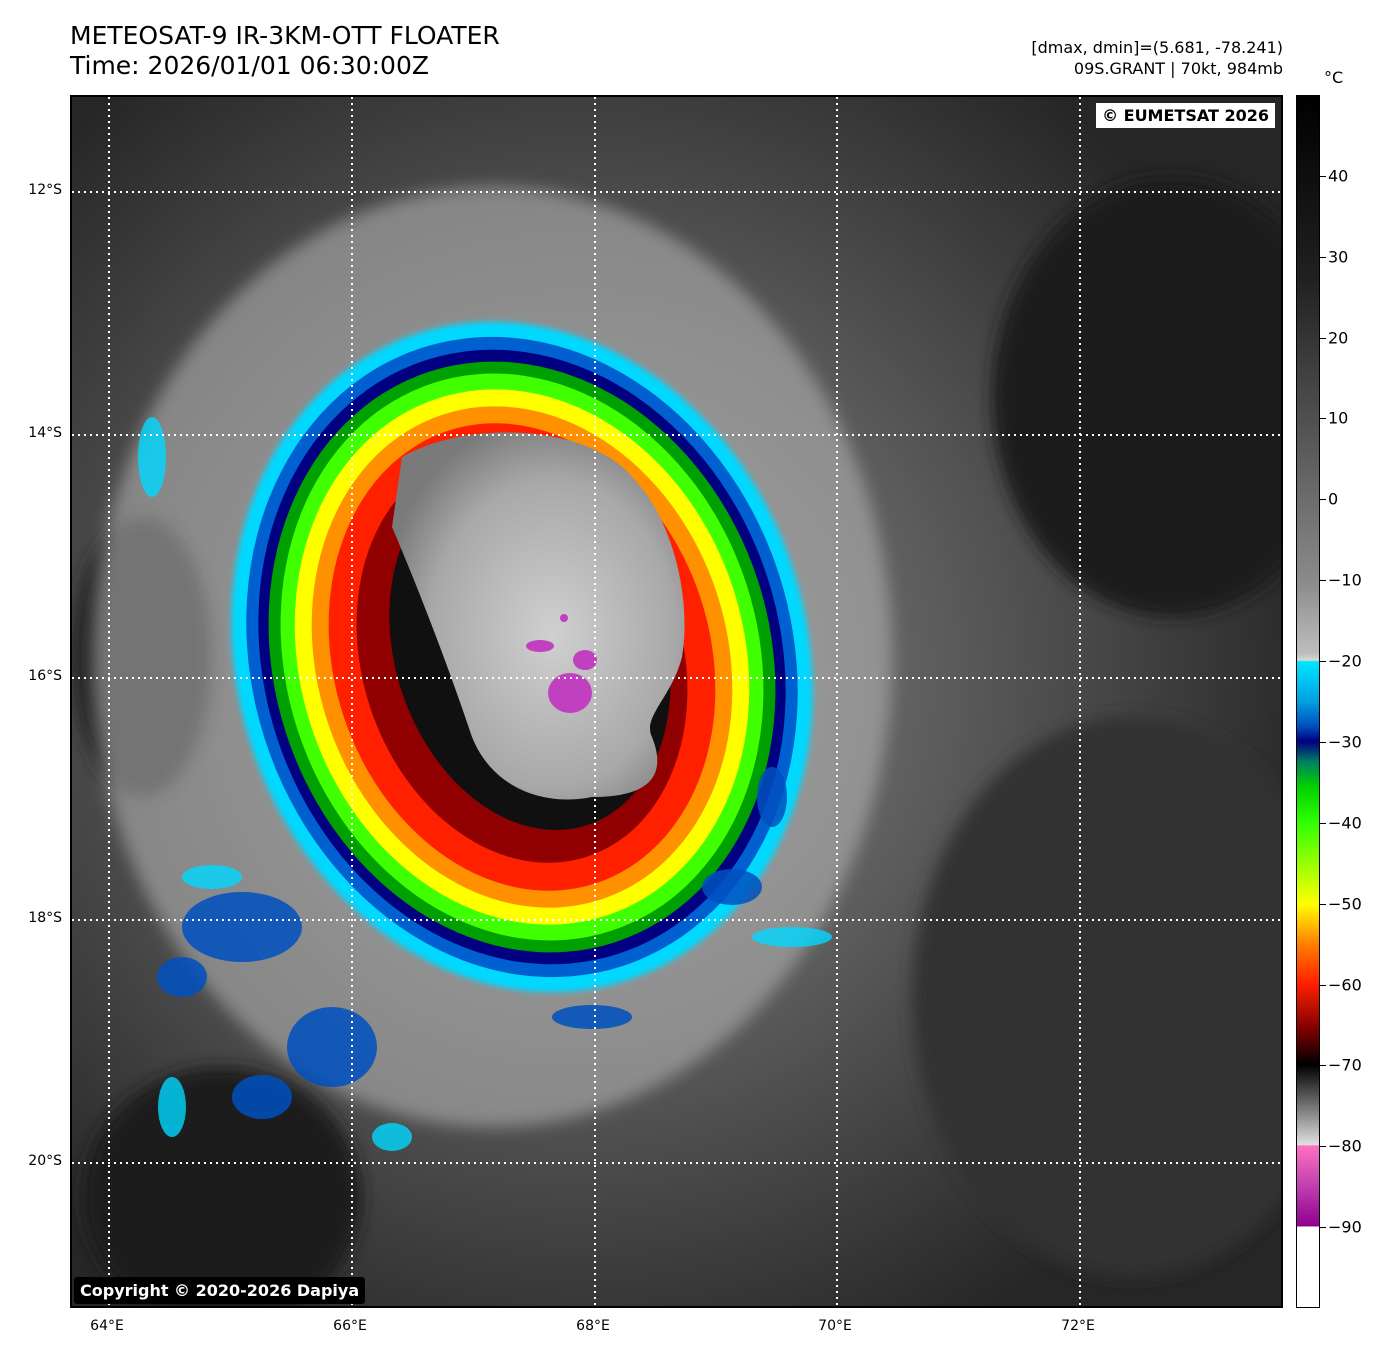 The image size is (1388, 1359). What do you see at coordinates (220, 1290) in the screenshot?
I see `copyright-label: Copyright © 2020-2026 Dapiya` at bounding box center [220, 1290].